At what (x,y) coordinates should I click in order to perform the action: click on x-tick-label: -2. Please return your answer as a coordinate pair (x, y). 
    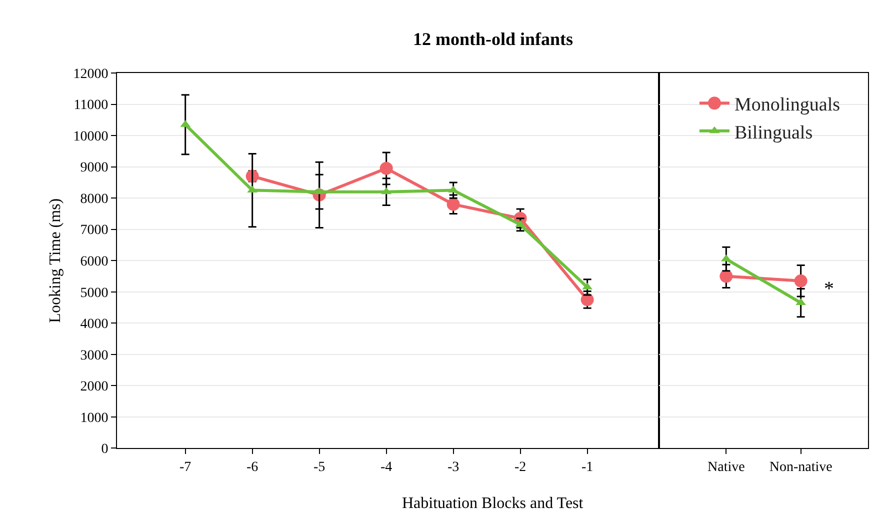
    Looking at the image, I should click on (520, 467).